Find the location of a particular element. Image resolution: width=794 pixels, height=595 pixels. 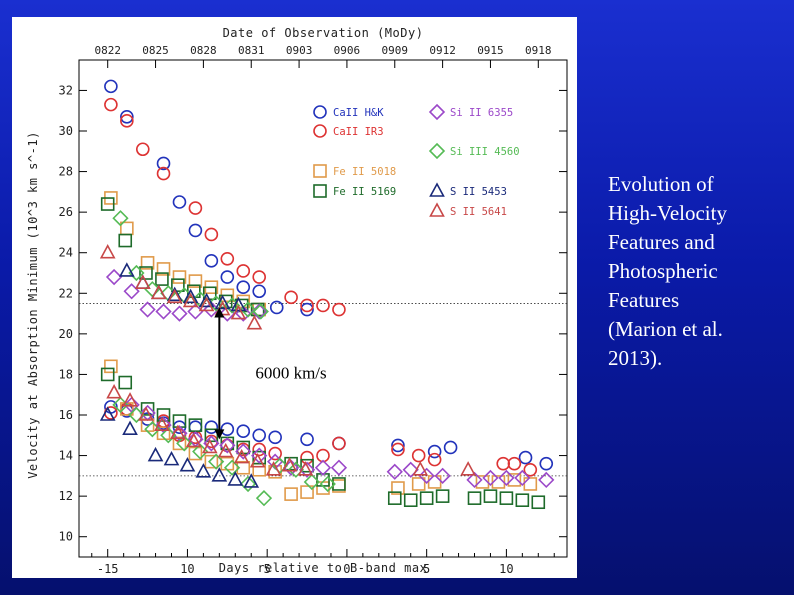

caption-line: Features and is located at coordinates (661, 242).